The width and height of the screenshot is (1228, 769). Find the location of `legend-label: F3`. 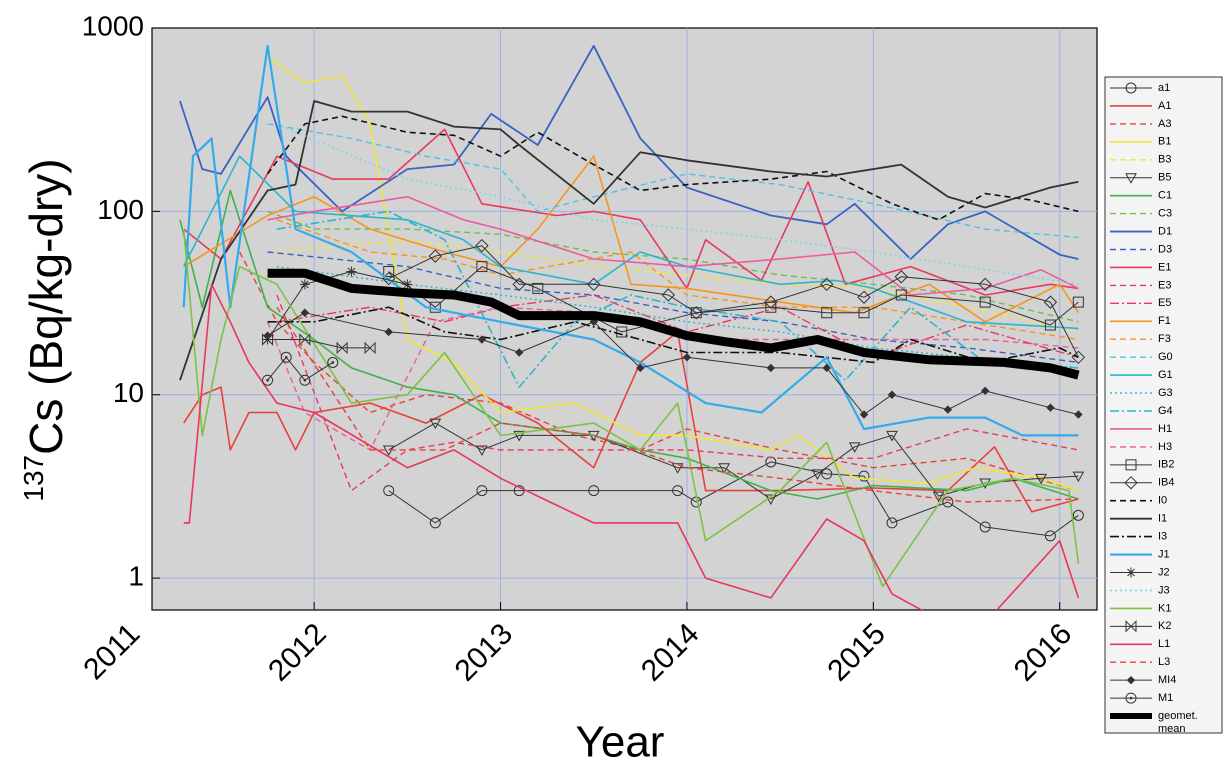

legend-label: F3 is located at coordinates (1164, 339).